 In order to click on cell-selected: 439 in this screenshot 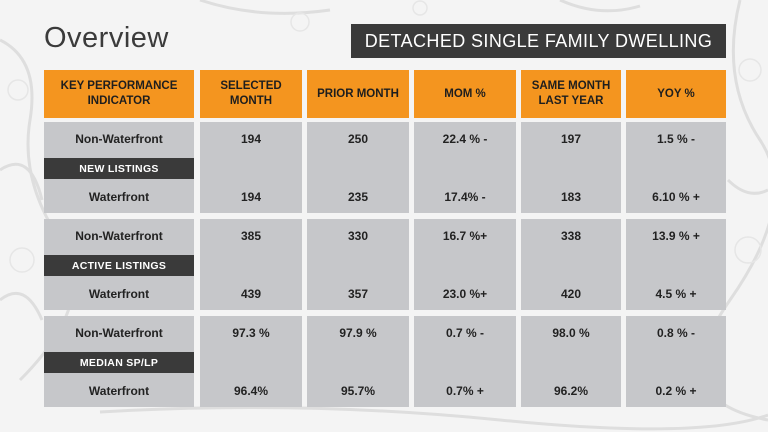, I will do `click(251, 294)`.